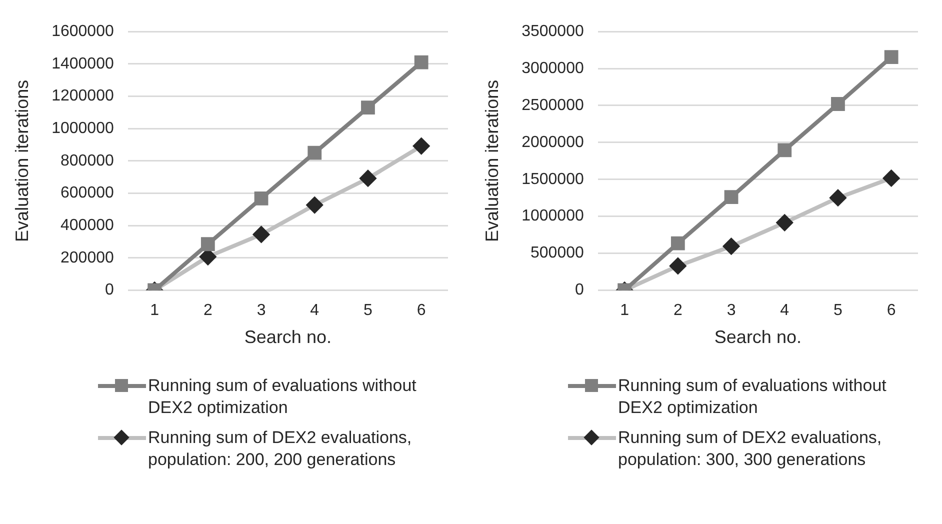  I want to click on y-tick-label: 400000, so click(87, 225).